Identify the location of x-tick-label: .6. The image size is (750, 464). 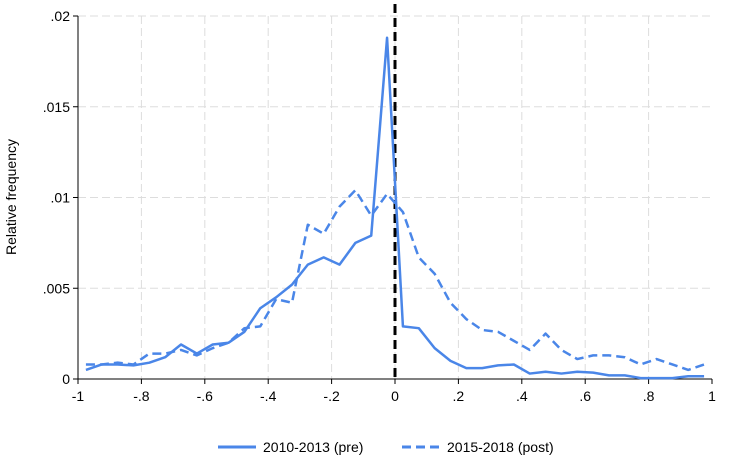
(585, 396).